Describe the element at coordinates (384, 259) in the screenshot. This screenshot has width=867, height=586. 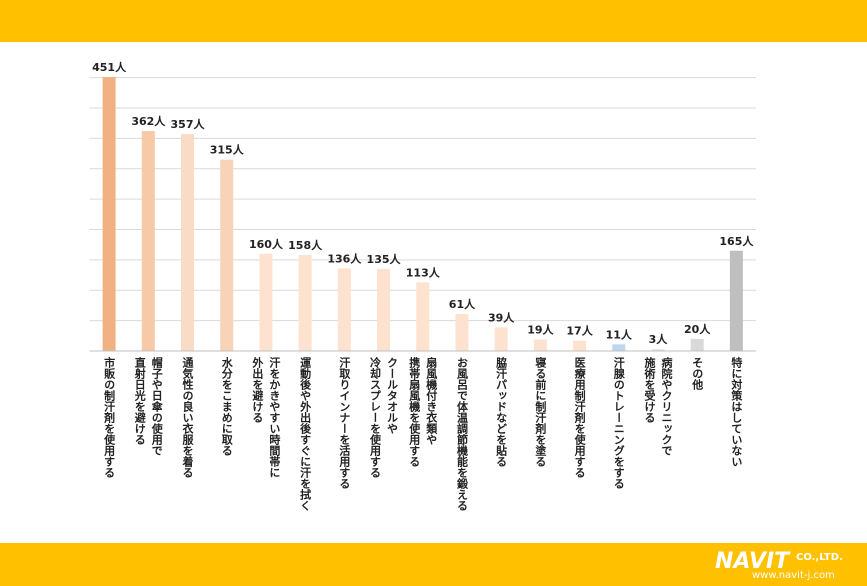
I see `value-label: 135人` at that location.